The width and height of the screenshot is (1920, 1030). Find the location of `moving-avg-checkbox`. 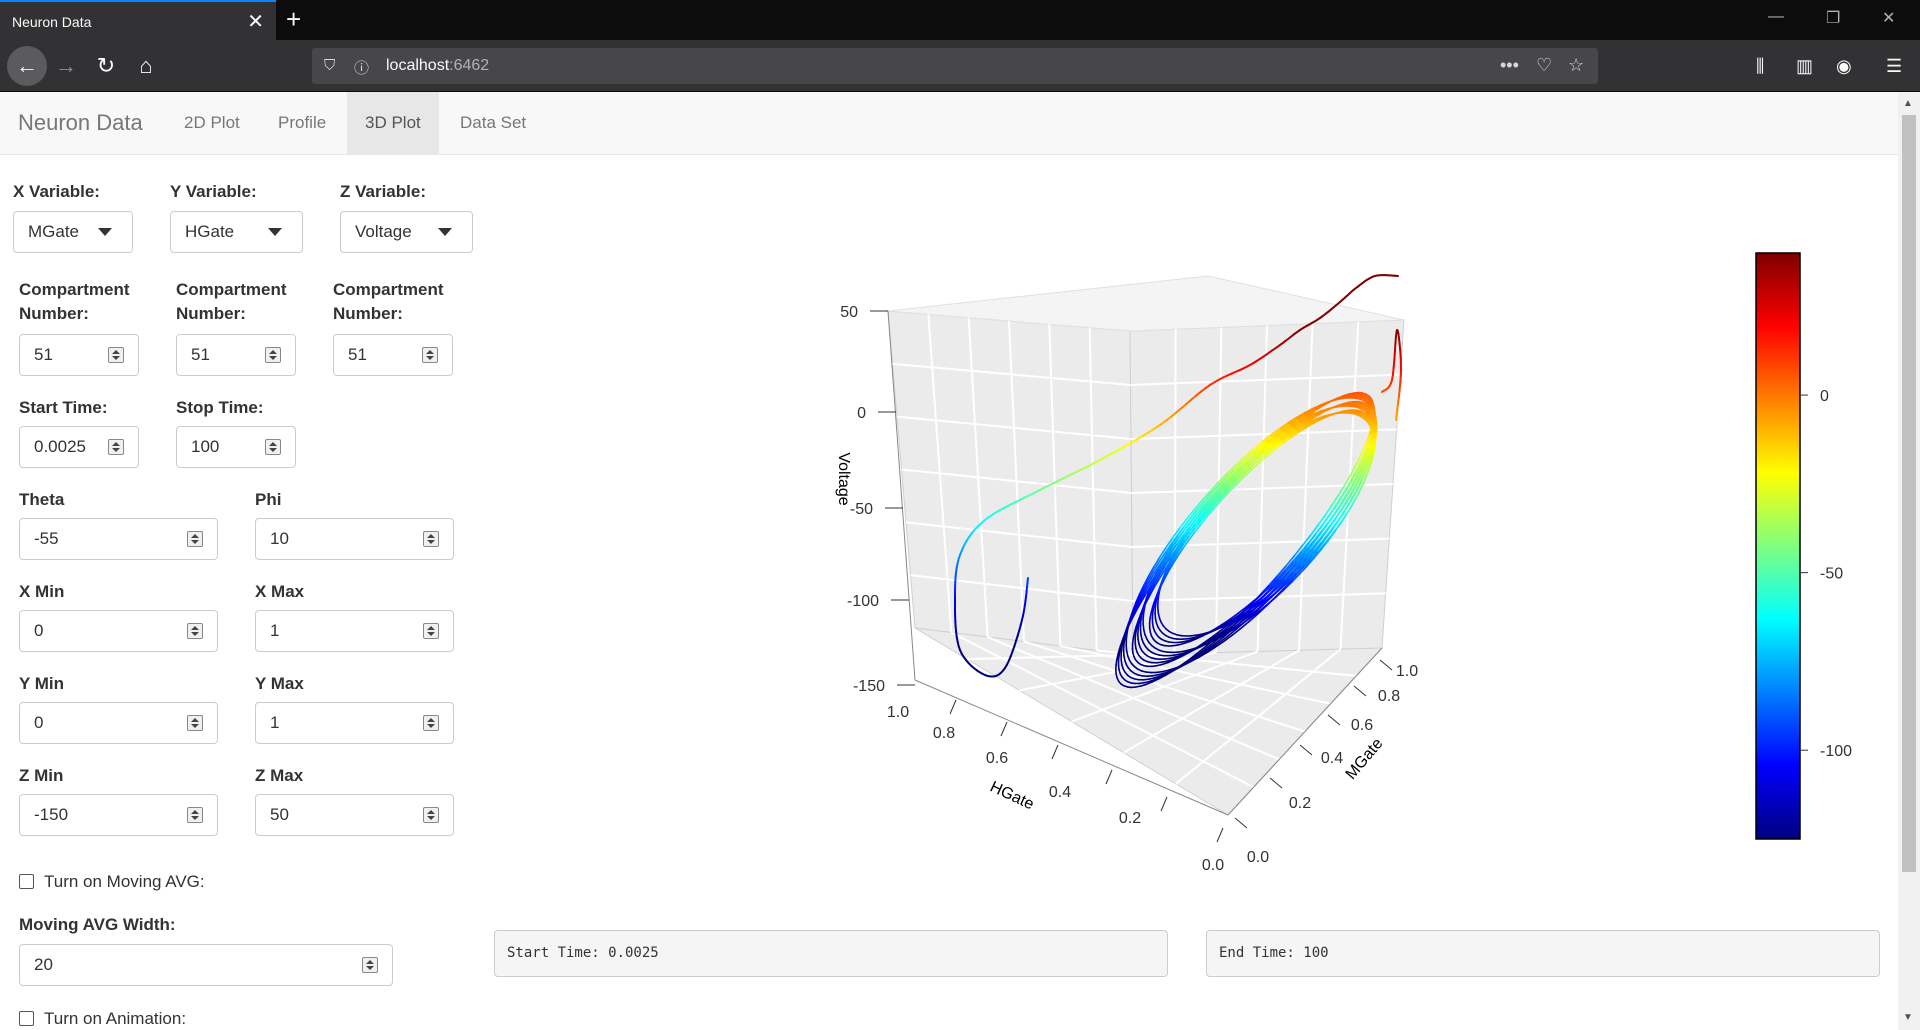

moving-avg-checkbox is located at coordinates (26, 881).